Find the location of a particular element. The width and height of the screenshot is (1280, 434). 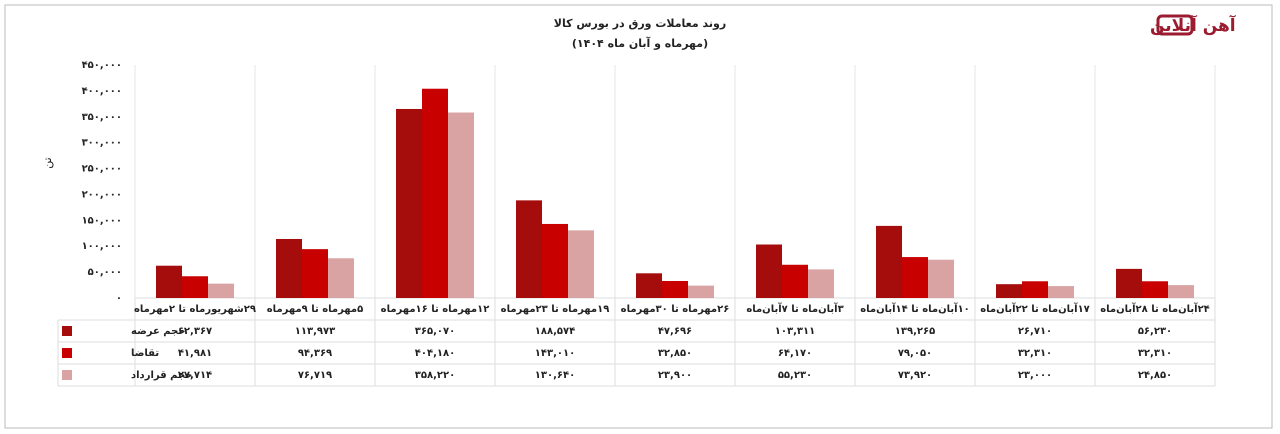

table-cell: ۳۵۸,۲۲۰ is located at coordinates (435, 375).